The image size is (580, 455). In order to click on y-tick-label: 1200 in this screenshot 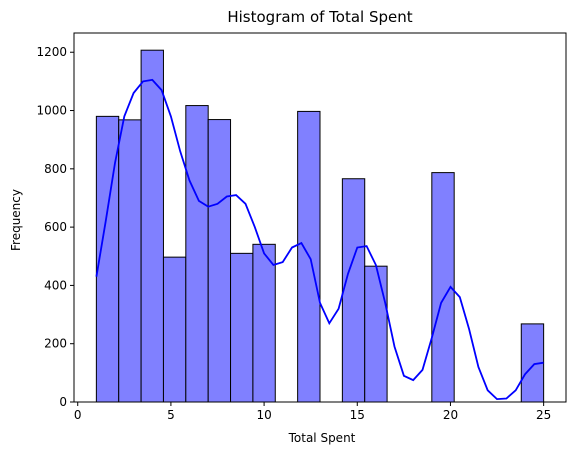, I will do `click(51, 52)`.